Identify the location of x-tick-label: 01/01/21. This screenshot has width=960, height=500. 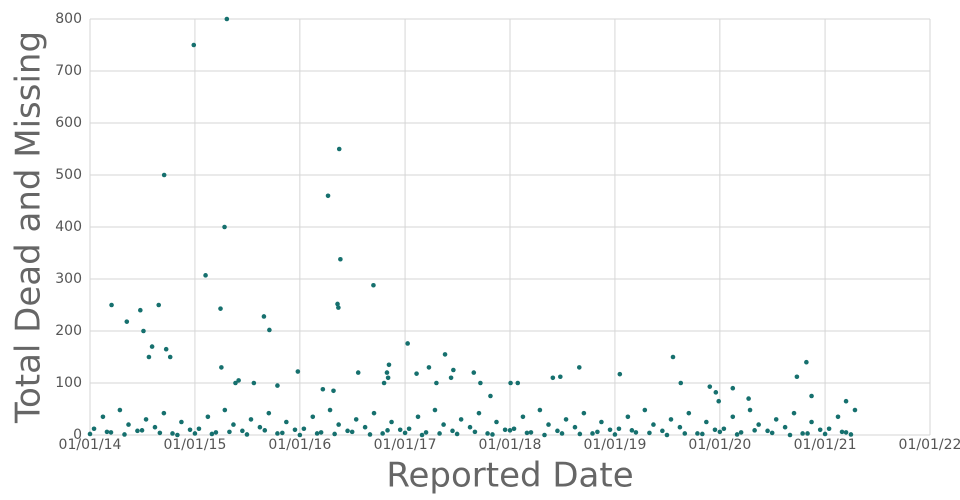
(825, 445).